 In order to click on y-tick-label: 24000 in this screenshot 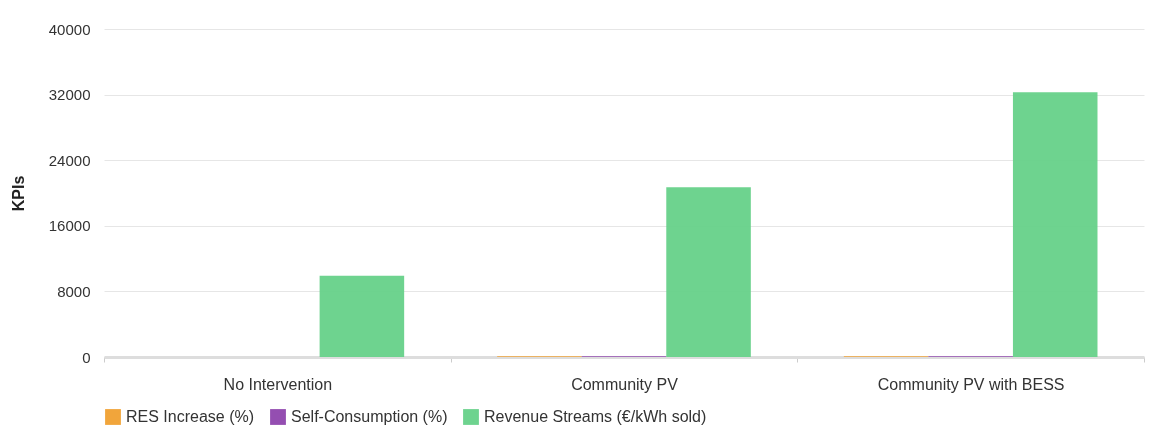, I will do `click(69, 160)`.